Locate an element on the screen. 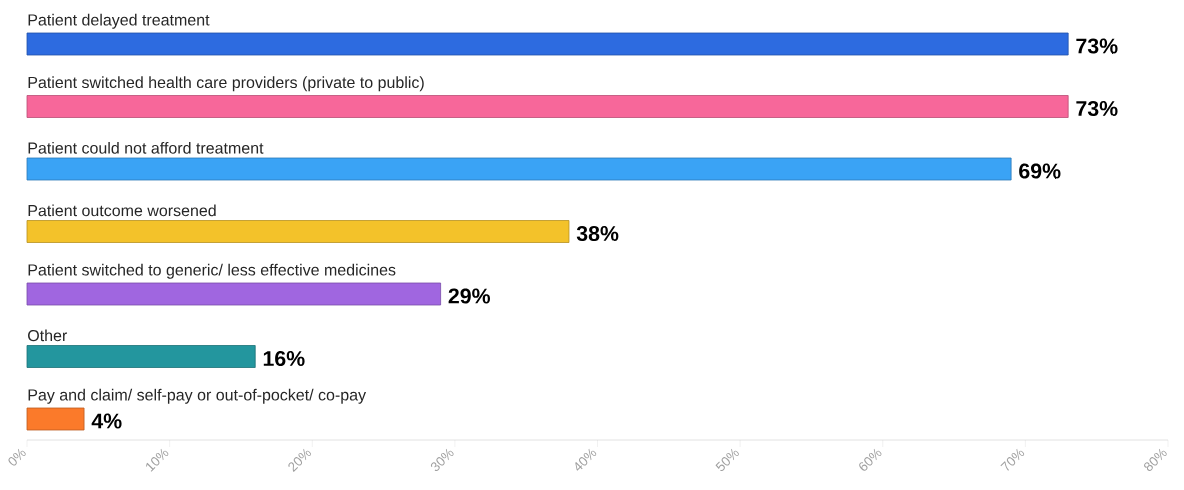 The height and width of the screenshot is (490, 1184). y-tick-label: Patient delayed treatment is located at coordinates (119, 21).